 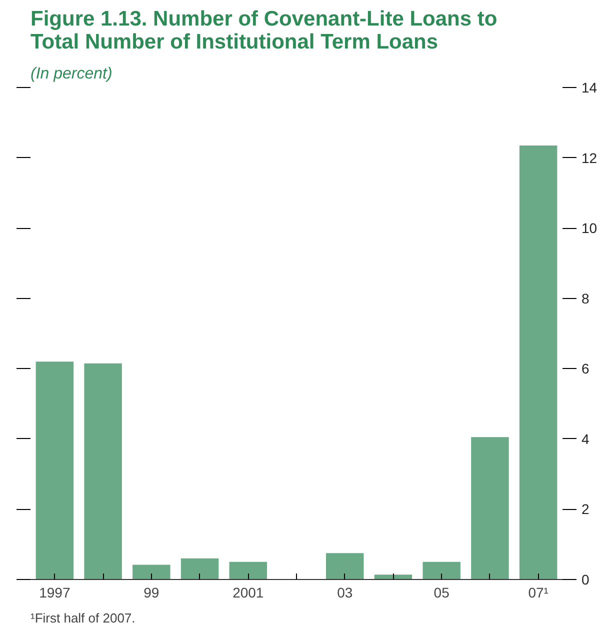 What do you see at coordinates (590, 88) in the screenshot?
I see `y-tick-label: 14` at bounding box center [590, 88].